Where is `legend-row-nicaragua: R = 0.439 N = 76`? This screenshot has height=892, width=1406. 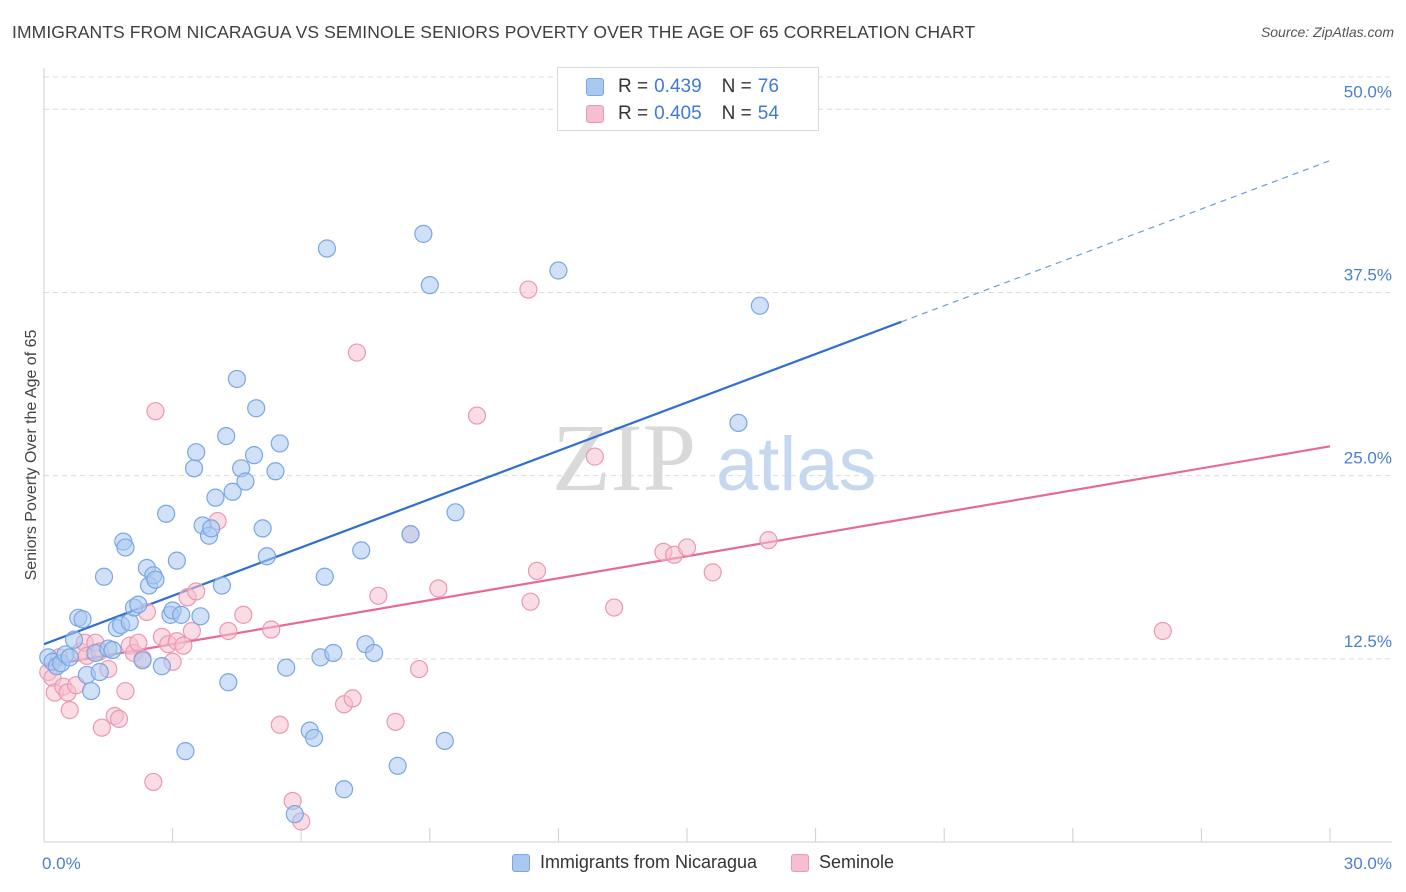 legend-row-nicaragua: R = 0.439 N = 76 is located at coordinates (682, 87).